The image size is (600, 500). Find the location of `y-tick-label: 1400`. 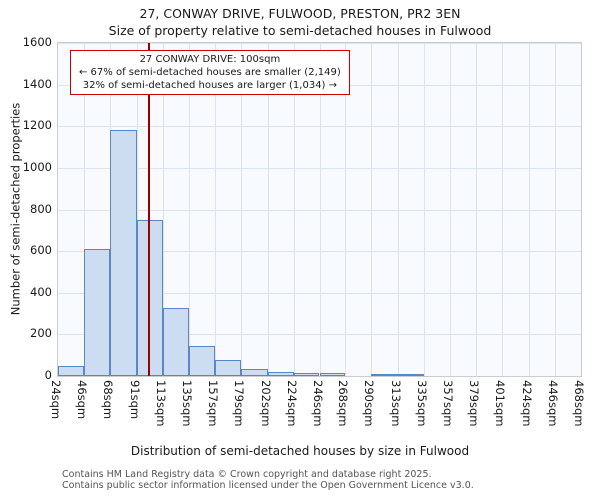

y-tick-label: 1400 is located at coordinates (37, 83).